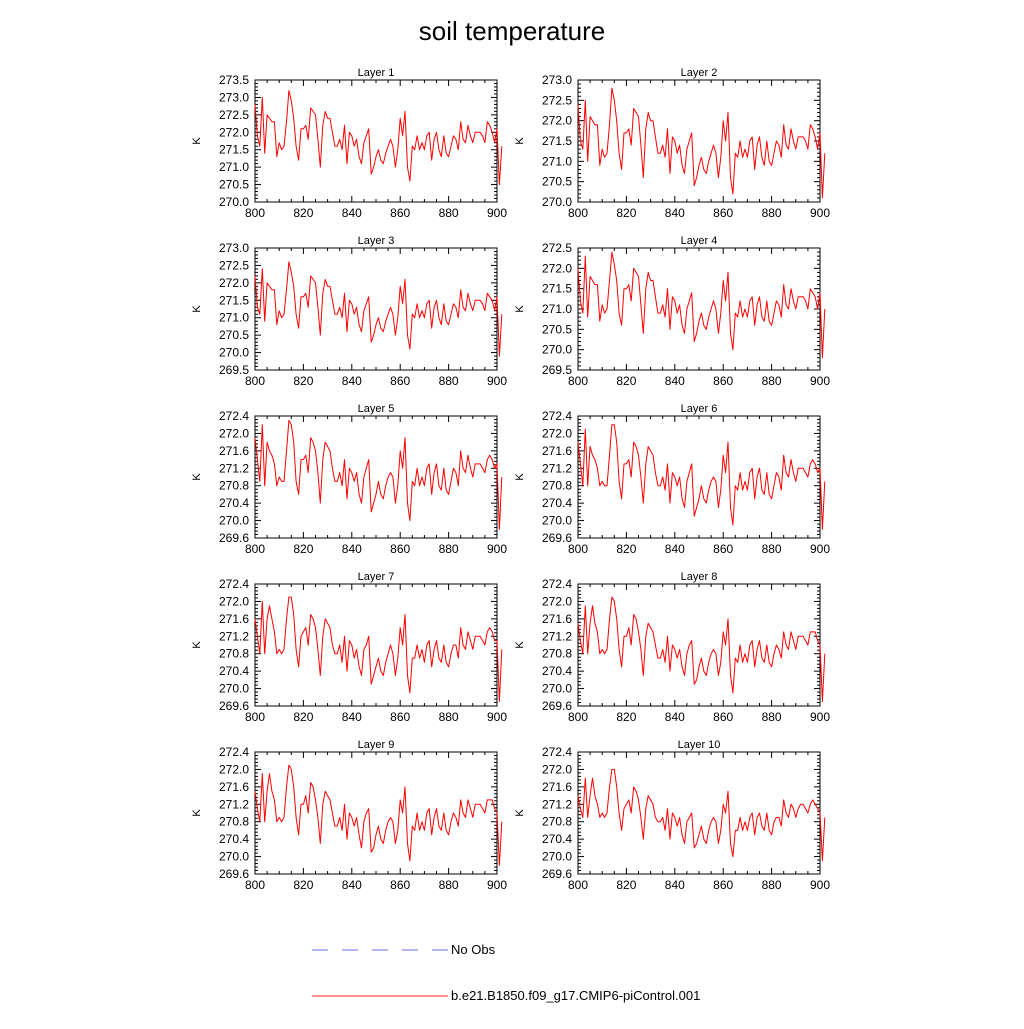 The image size is (1024, 1029). I want to click on legend-entry-2: b.e21.B1850.f09_g17.CMIP6-piControl.001, so click(506, 995).